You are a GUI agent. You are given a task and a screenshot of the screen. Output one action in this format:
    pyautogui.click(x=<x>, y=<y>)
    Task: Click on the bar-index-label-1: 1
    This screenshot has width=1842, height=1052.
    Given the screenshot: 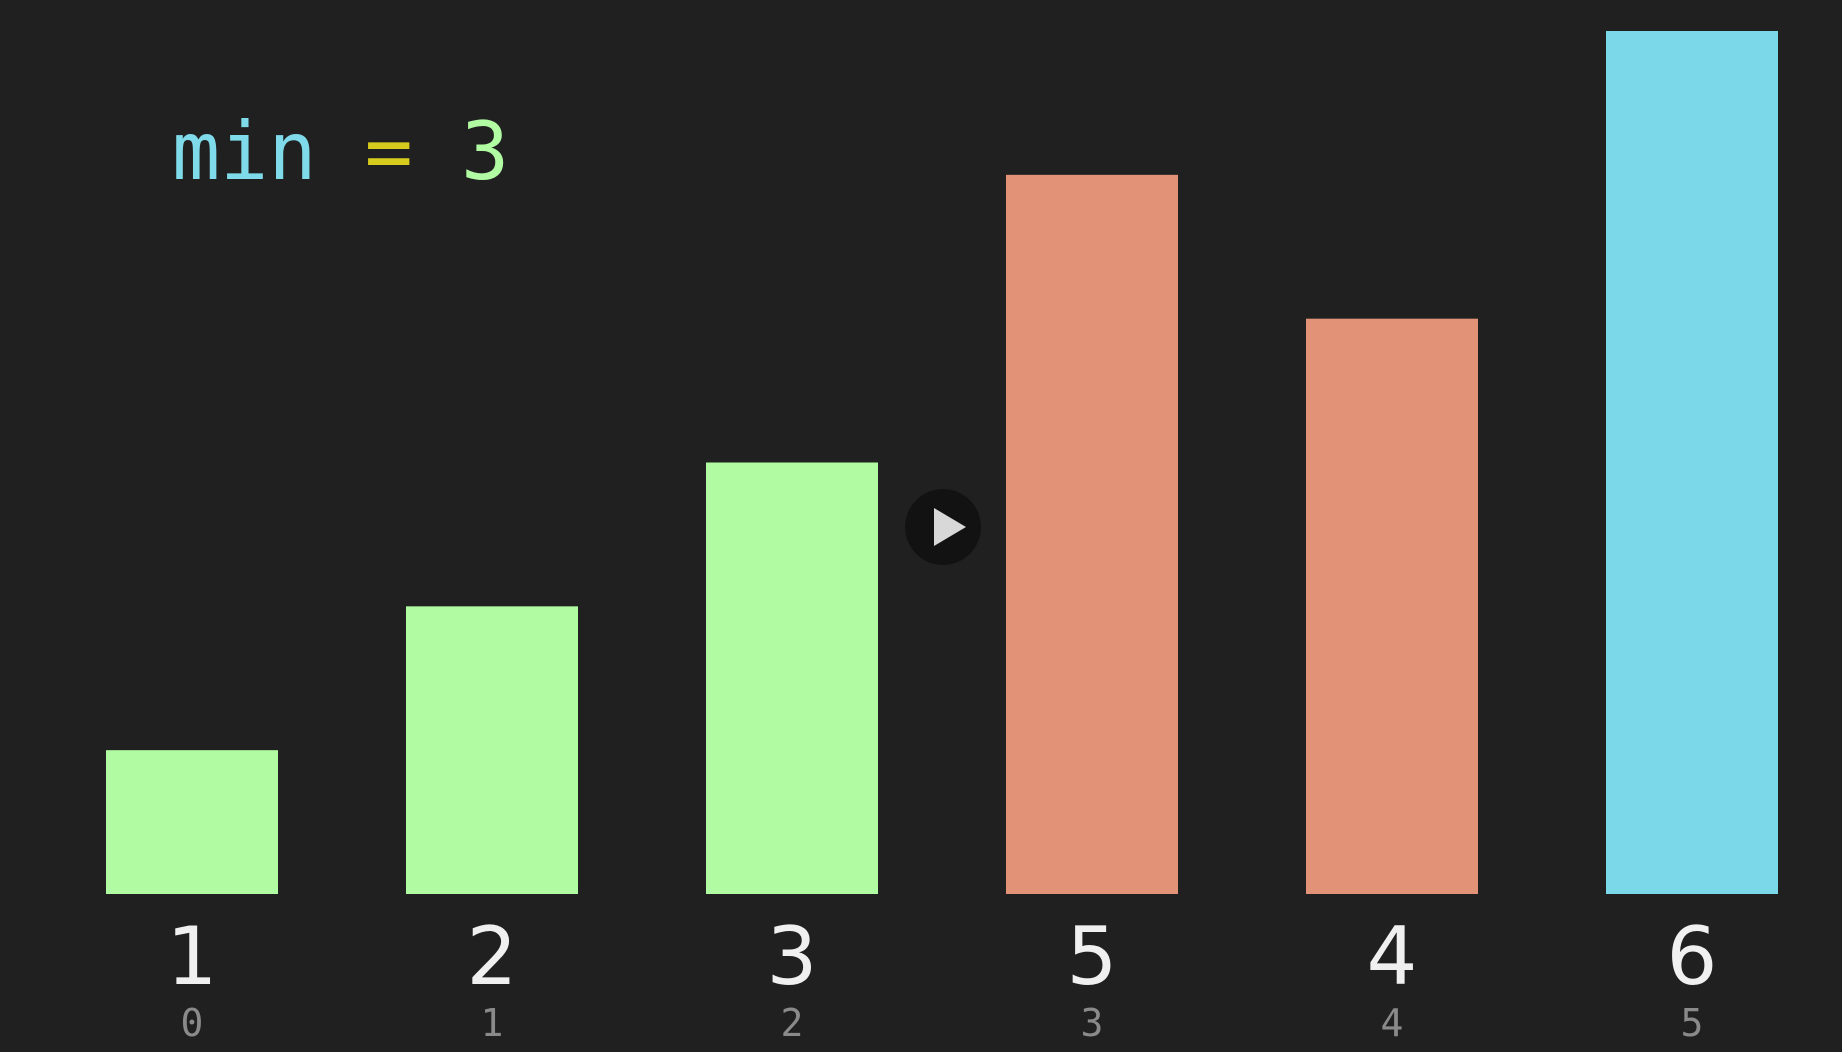 What is the action you would take?
    pyautogui.click(x=492, y=1023)
    